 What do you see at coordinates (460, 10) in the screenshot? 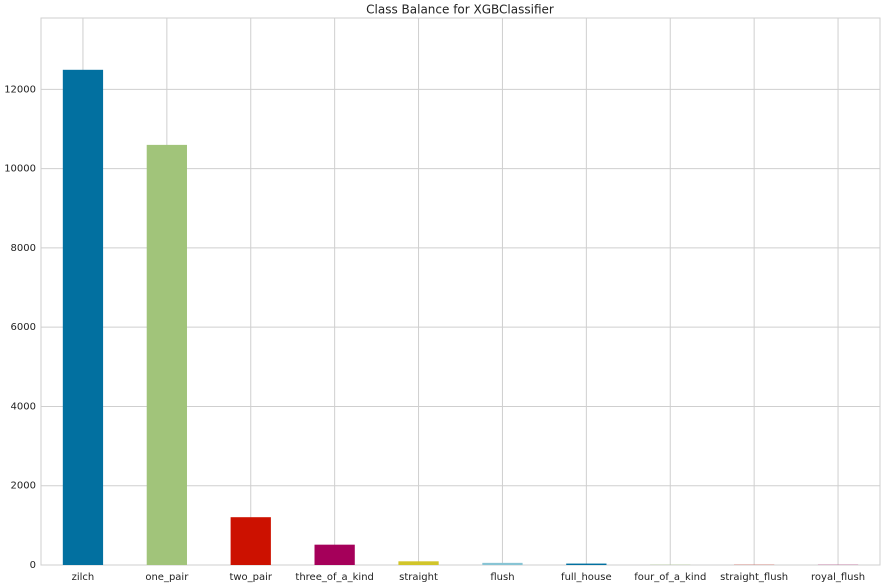
I see `chart-title: Class Balance for XGBClassifier` at bounding box center [460, 10].